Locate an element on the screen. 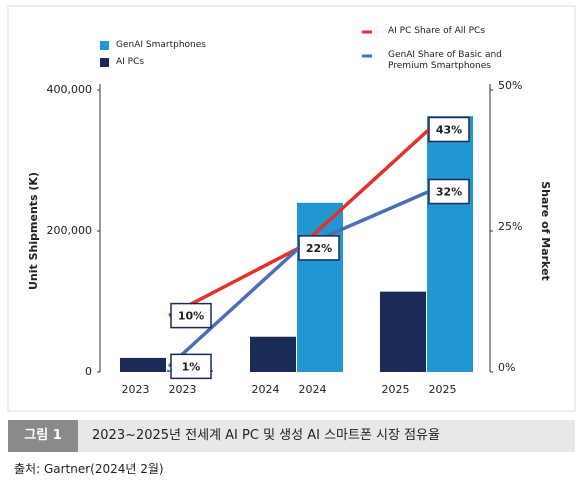  y-tick-label: 0 is located at coordinates (88, 371).